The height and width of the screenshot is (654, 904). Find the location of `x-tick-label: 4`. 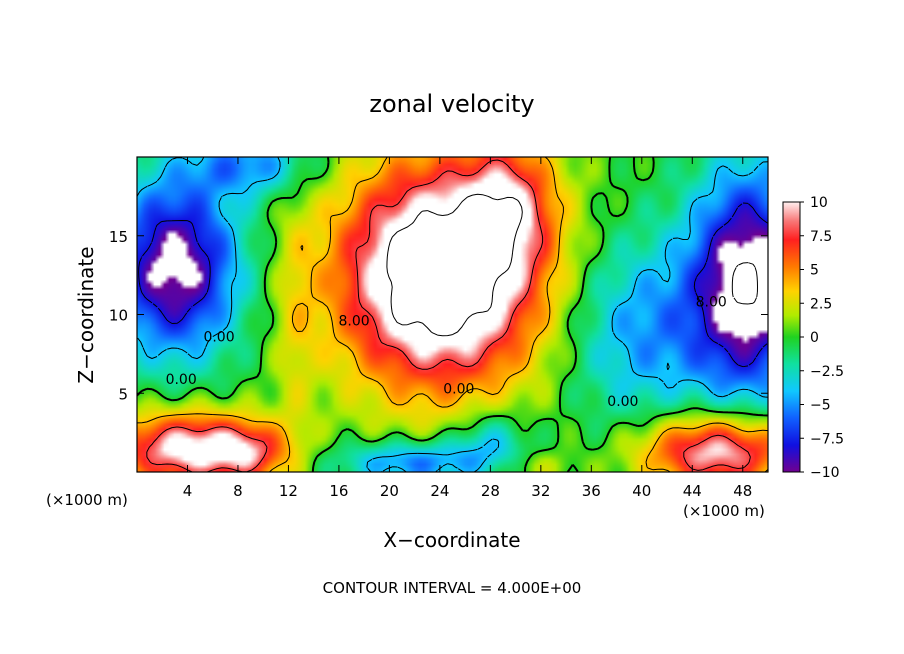

x-tick-label: 4 is located at coordinates (188, 491).